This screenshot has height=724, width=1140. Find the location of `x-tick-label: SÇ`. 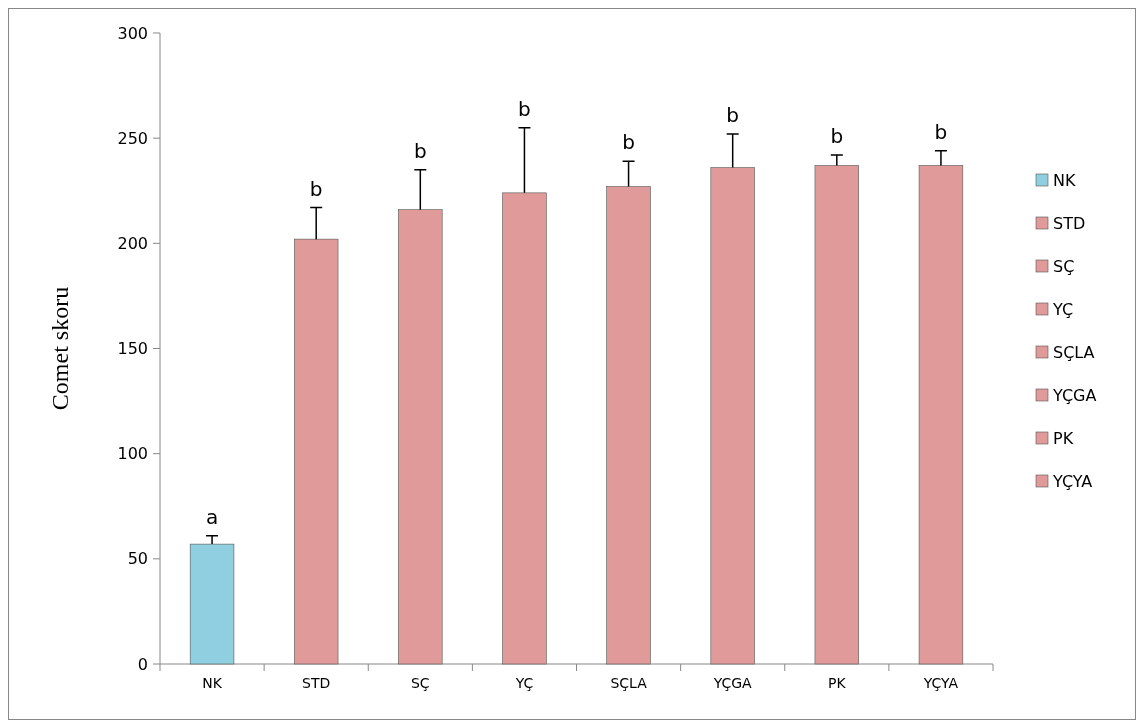

x-tick-label: SÇ is located at coordinates (420, 683).